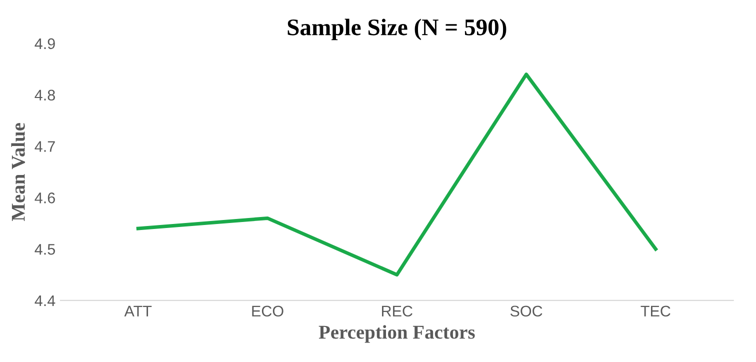  I want to click on x-tick-label: ATT, so click(138, 311).